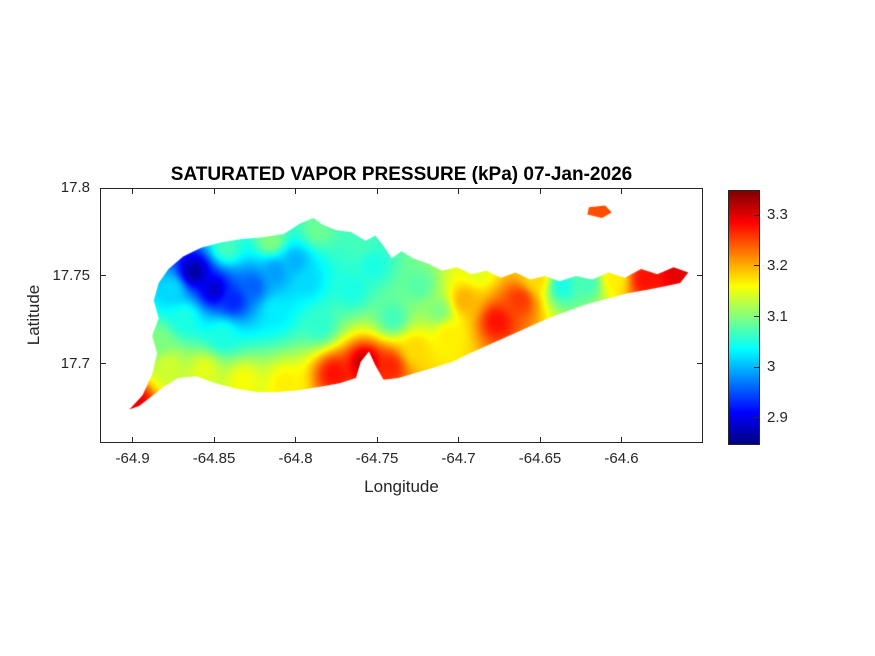  I want to click on x-tick-label: -64.7, so click(458, 458).